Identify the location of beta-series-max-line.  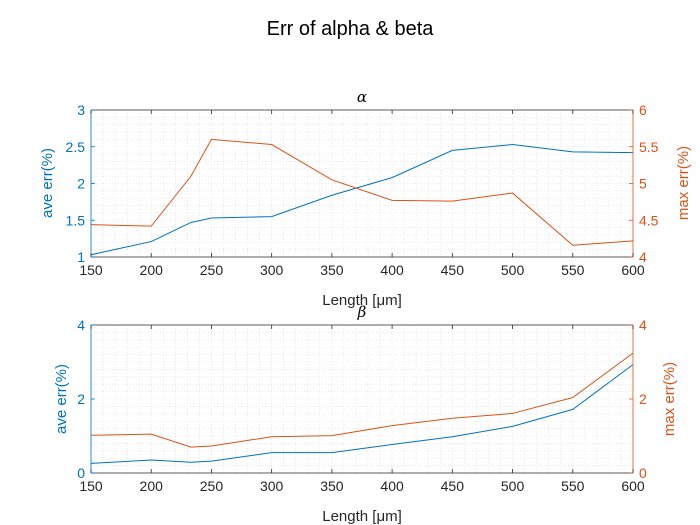
(362, 400).